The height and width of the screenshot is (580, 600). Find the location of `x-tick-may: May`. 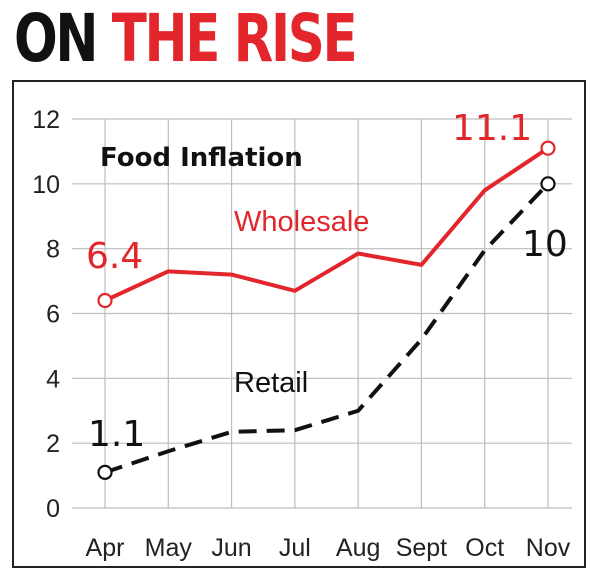

x-tick-may: May is located at coordinates (169, 548).